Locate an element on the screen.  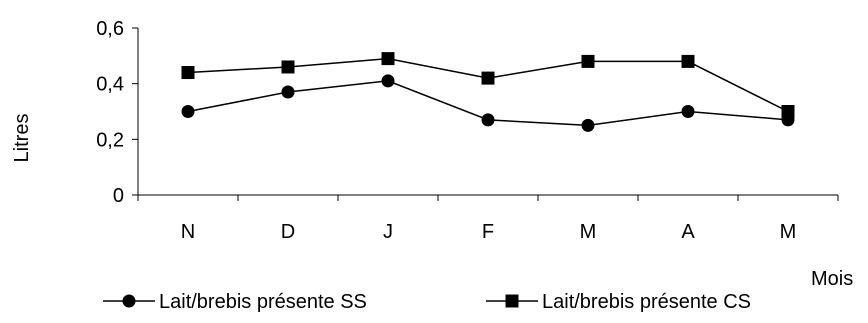
legend-label: Lait/brebis présente SS is located at coordinates (263, 302).